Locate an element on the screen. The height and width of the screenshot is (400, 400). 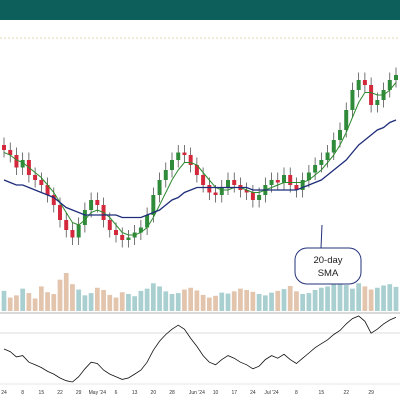
x-tick-label: 24 is located at coordinates (4, 393).